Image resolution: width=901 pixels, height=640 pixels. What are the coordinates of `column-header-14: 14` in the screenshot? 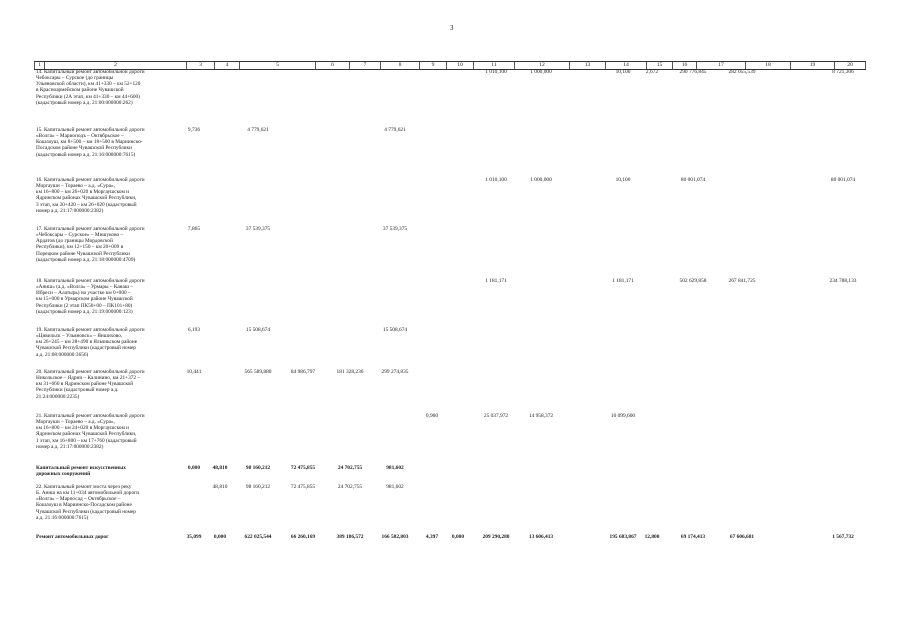 It's located at (625, 65).